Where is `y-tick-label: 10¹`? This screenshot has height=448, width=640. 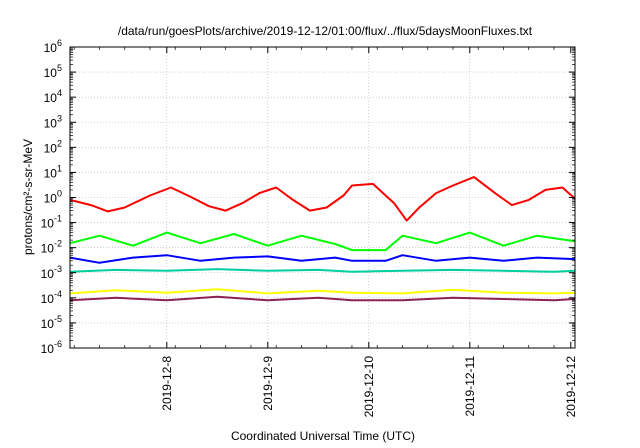 y-tick-label: 10¹ is located at coordinates (53, 171).